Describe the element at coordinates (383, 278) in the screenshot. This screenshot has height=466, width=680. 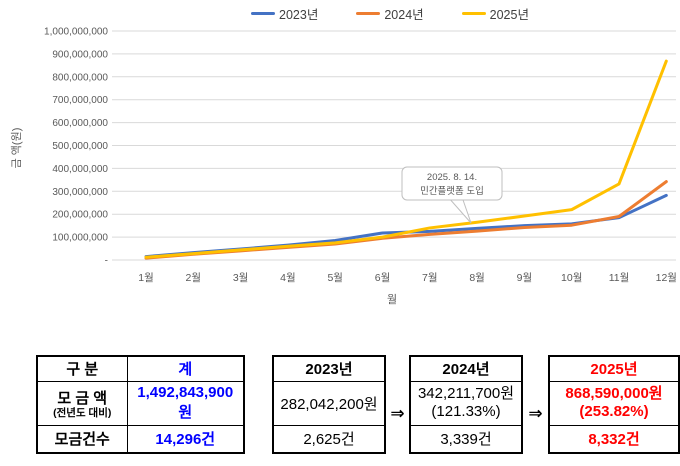
I see `x-tick-label: 6월` at that location.